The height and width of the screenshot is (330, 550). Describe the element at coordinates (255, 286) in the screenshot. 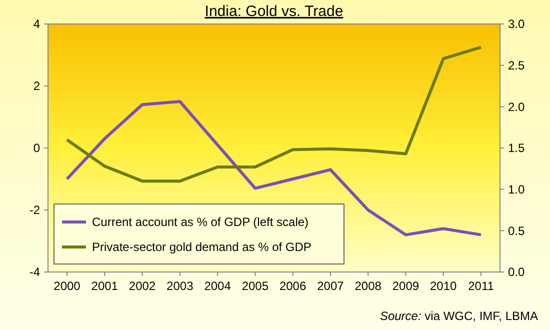

I see `x-tick-label: 2005` at that location.